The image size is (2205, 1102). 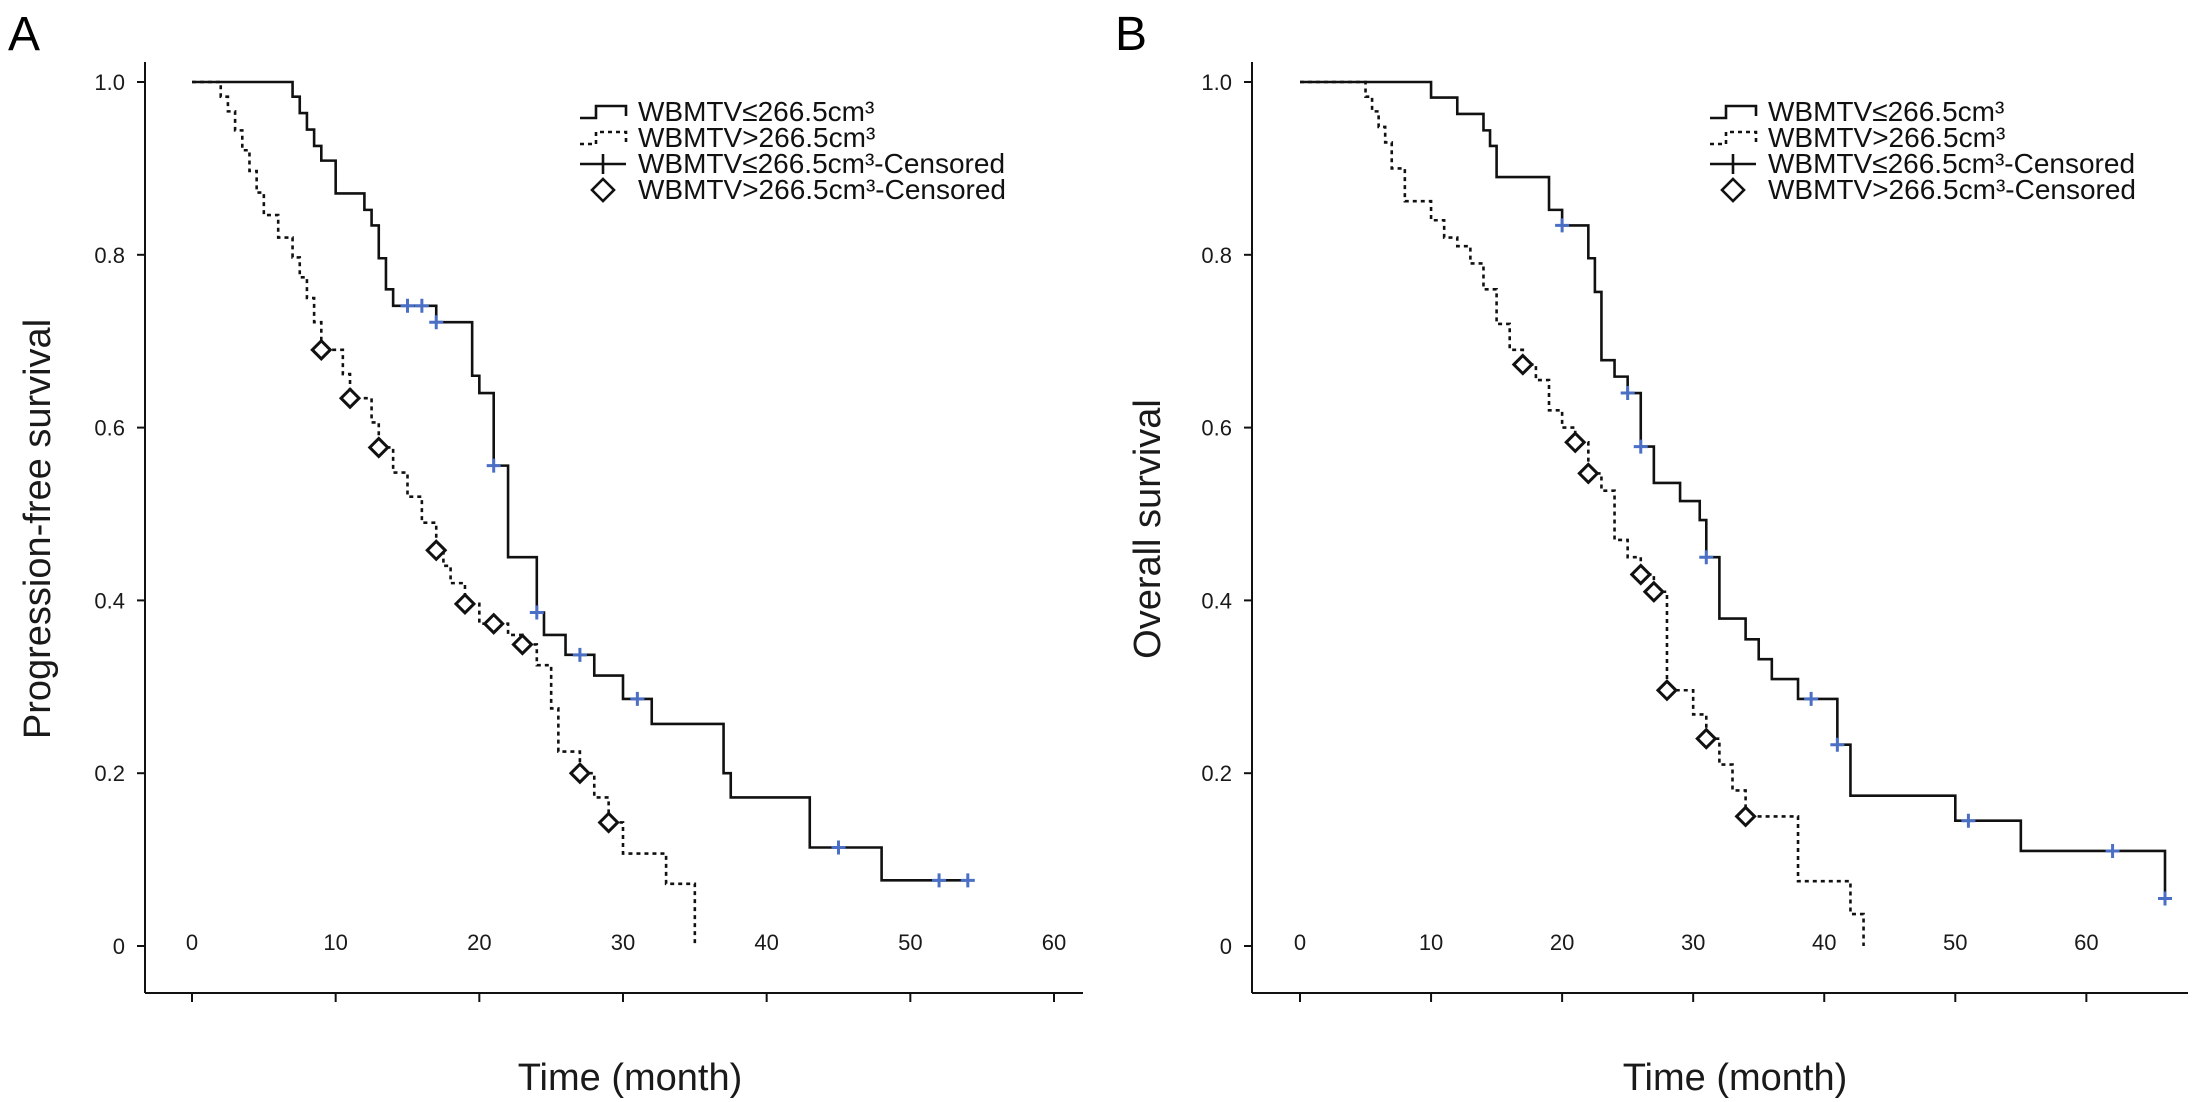 What do you see at coordinates (1216, 773) in the screenshot?
I see `y-tick-label-b: 0.2` at bounding box center [1216, 773].